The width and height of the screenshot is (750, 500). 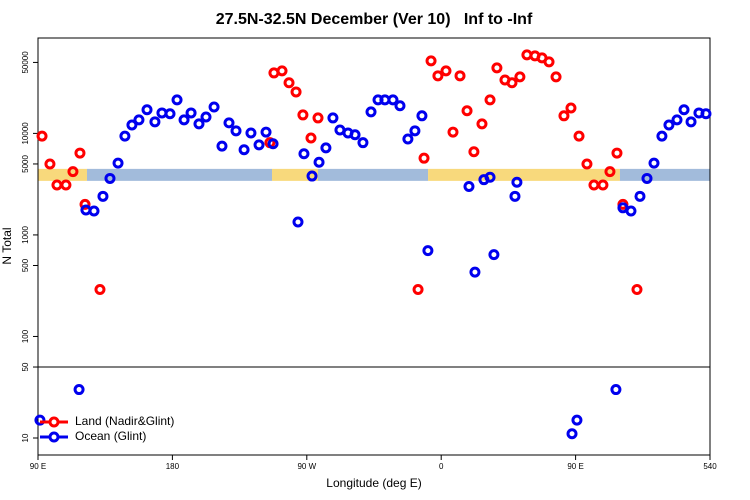 I want to click on y-tick-label: 100, so click(x=25, y=336).